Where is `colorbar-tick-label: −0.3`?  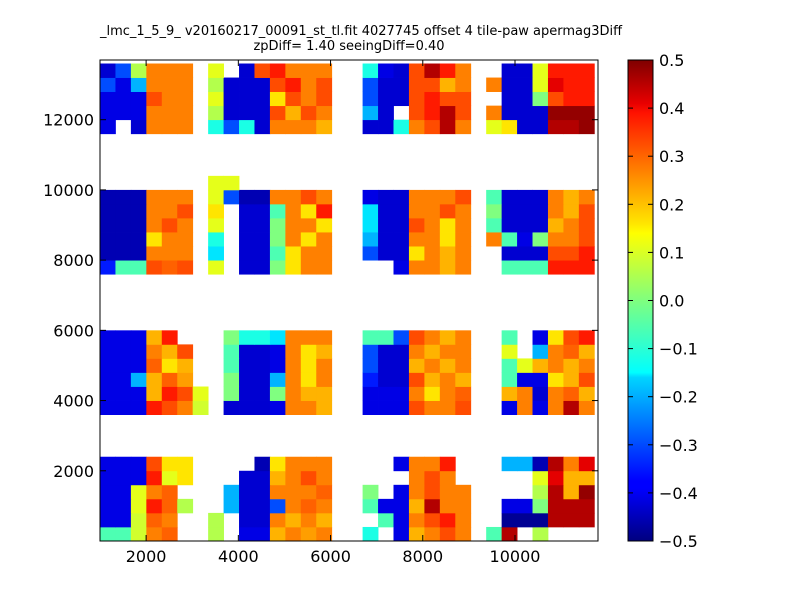
colorbar-tick-label: −0.3 is located at coordinates (678, 445).